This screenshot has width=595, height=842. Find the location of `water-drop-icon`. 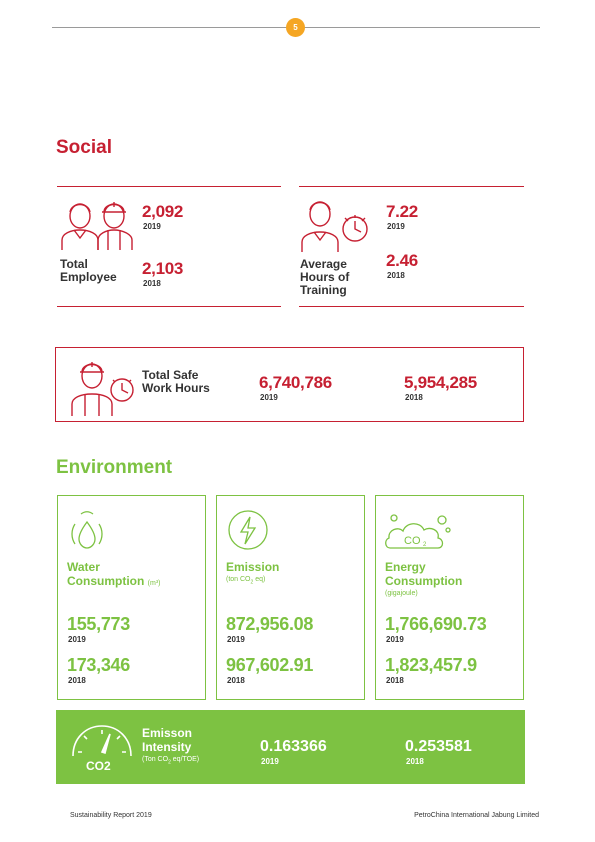

water-drop-icon is located at coordinates (87, 530).